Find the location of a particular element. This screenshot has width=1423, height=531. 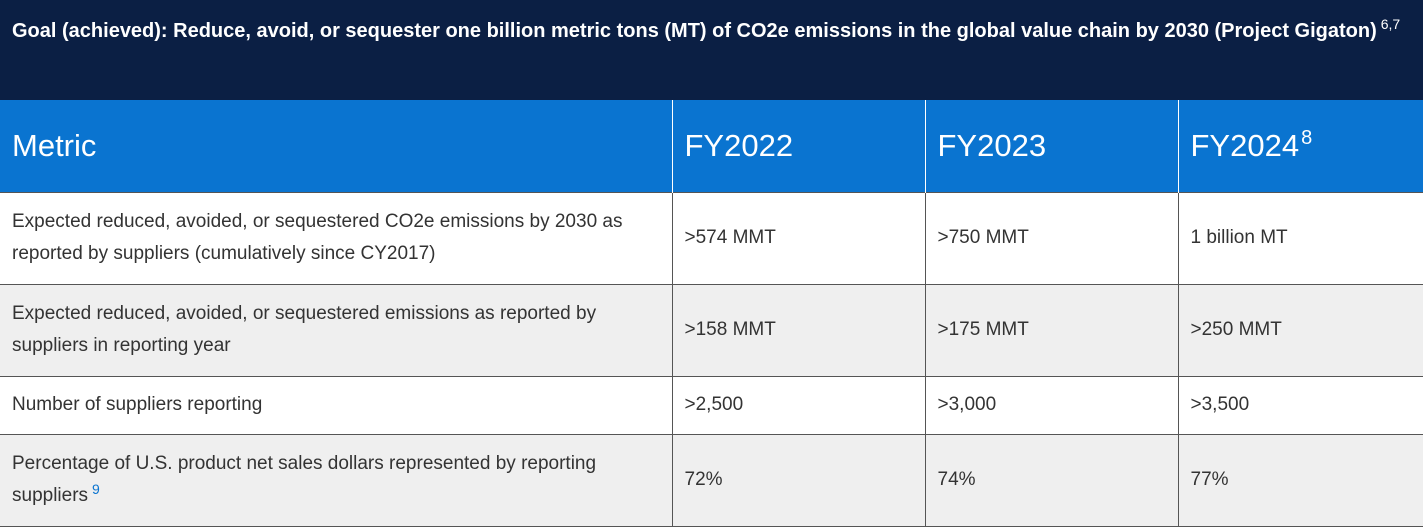

header-fy2023: FY2023 is located at coordinates (1051, 146).